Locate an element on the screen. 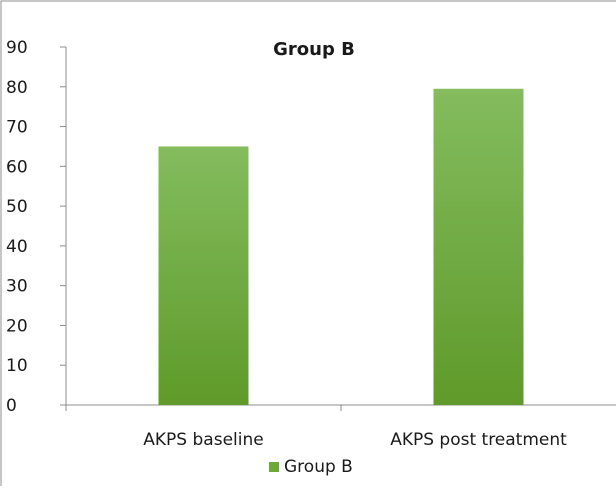  y-tick-label: 90 is located at coordinates (17, 48).